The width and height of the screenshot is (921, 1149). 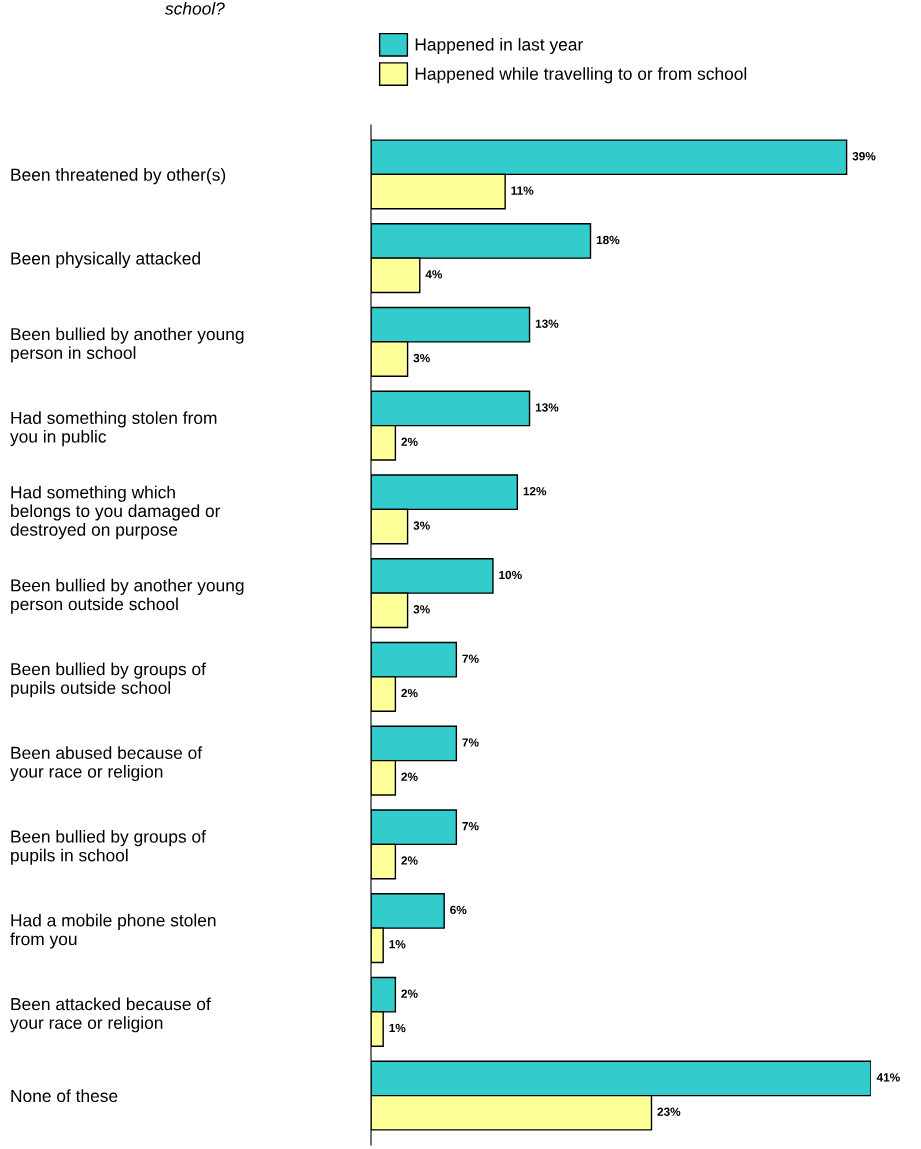 I want to click on y-tick-label: Had something stolen from you in public, so click(x=113, y=429).